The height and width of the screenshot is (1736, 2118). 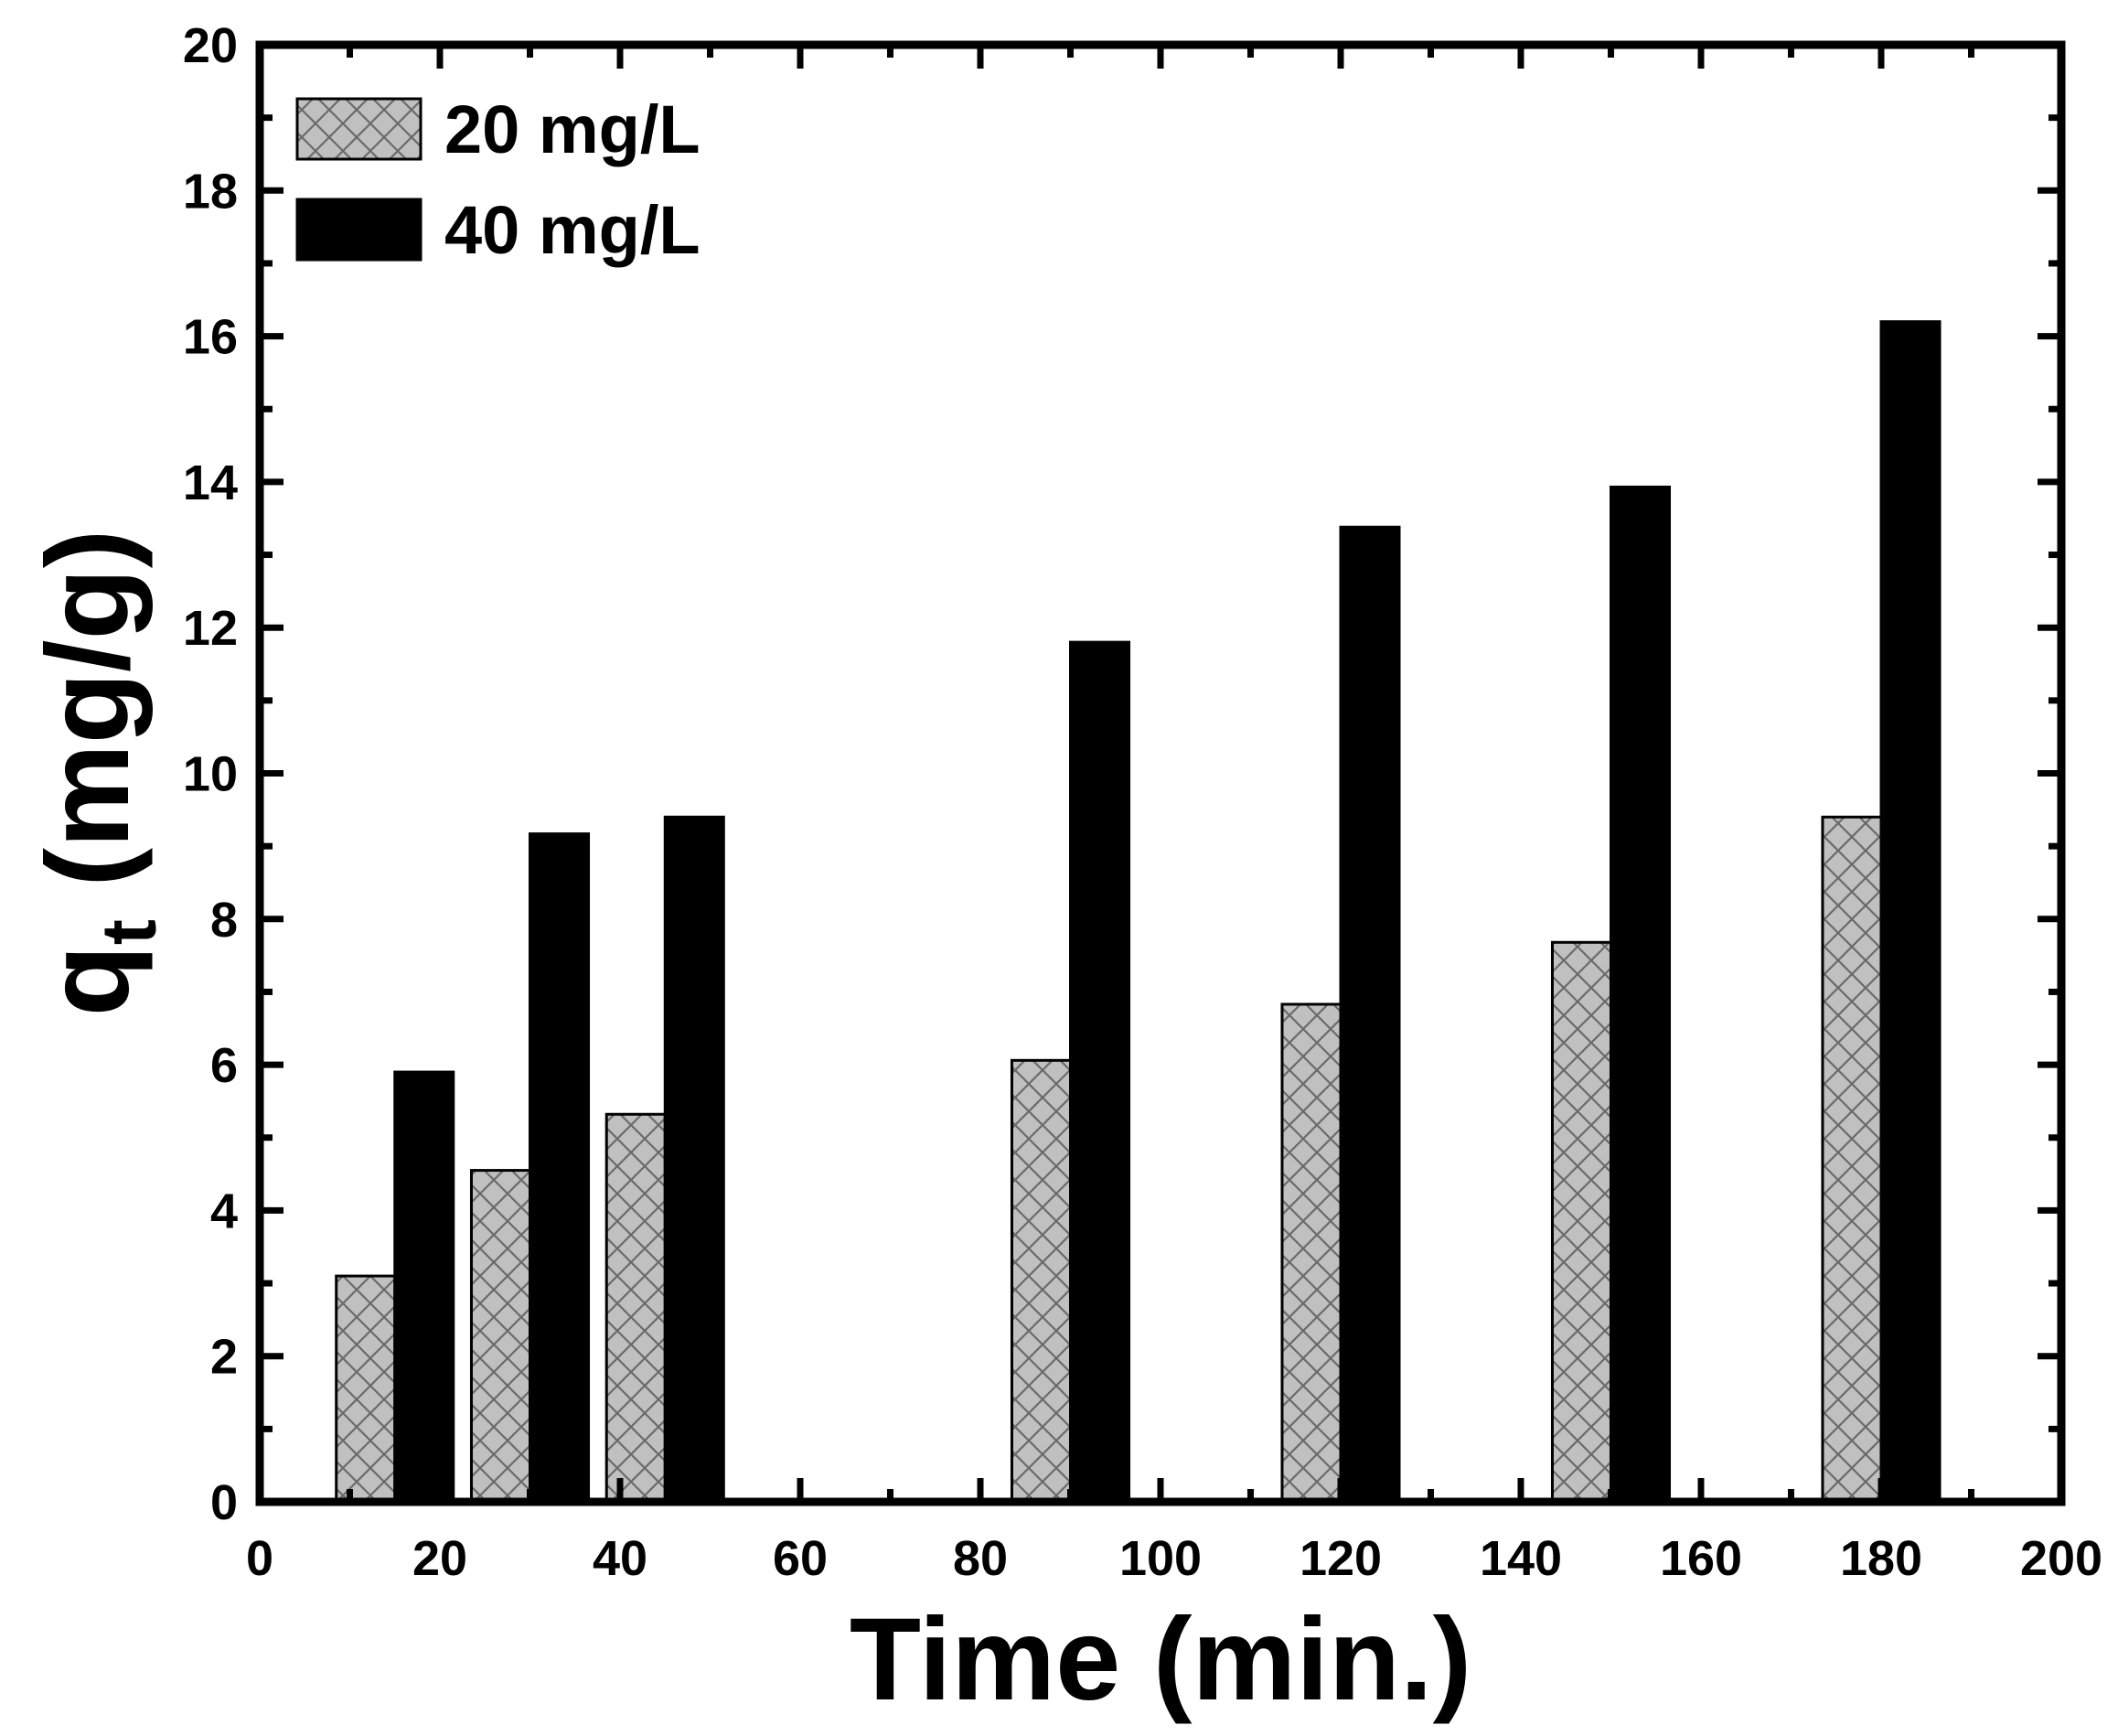 I want to click on bar-20mgl-t90, so click(x=1041, y=1281).